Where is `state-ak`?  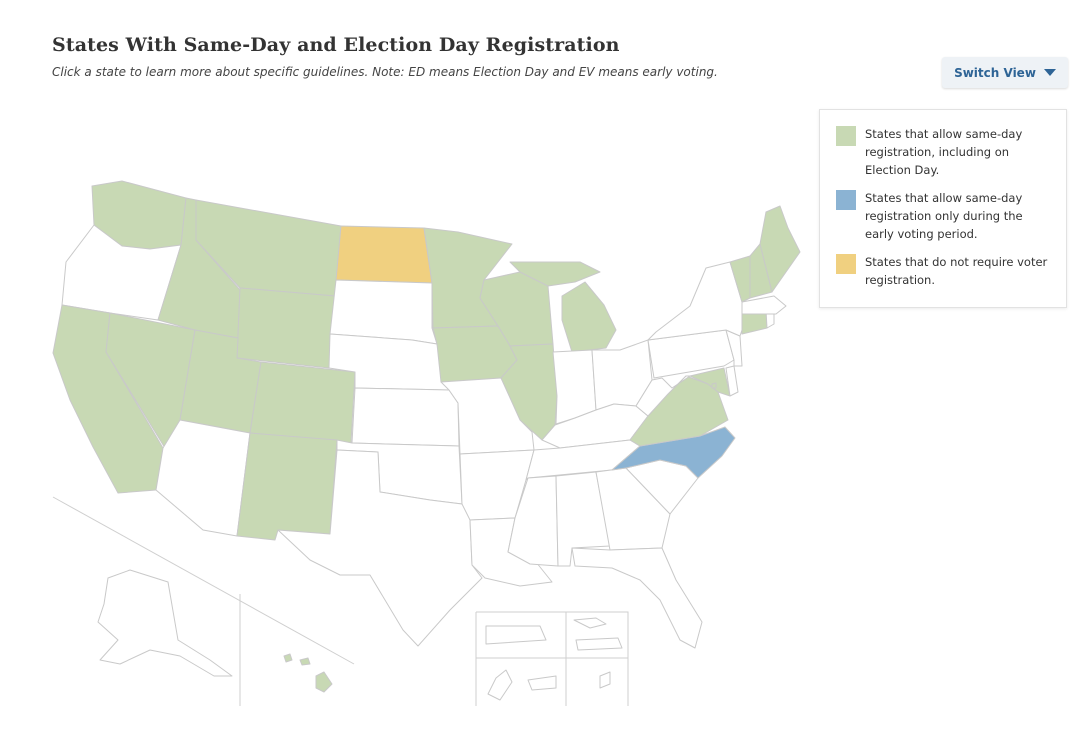 state-ak is located at coordinates (165, 623).